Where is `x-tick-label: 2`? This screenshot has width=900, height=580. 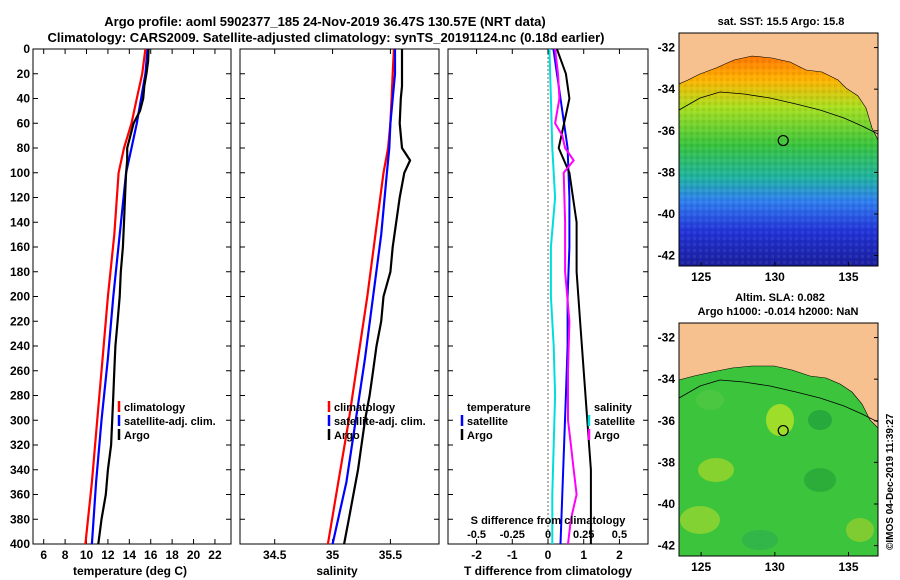 x-tick-label: 2 is located at coordinates (619, 555).